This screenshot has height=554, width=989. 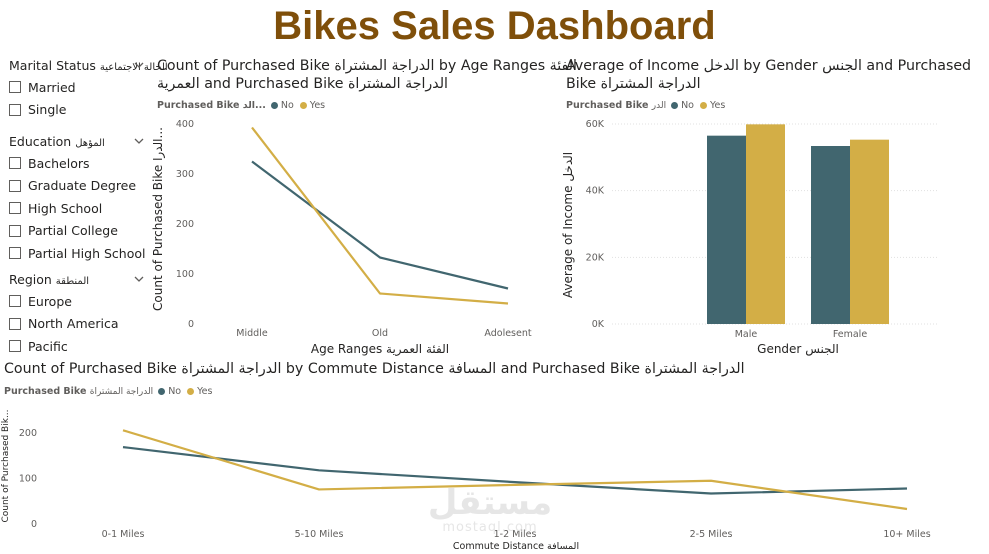 I want to click on education-slicer-title-ar: المؤهل, so click(x=90, y=143).